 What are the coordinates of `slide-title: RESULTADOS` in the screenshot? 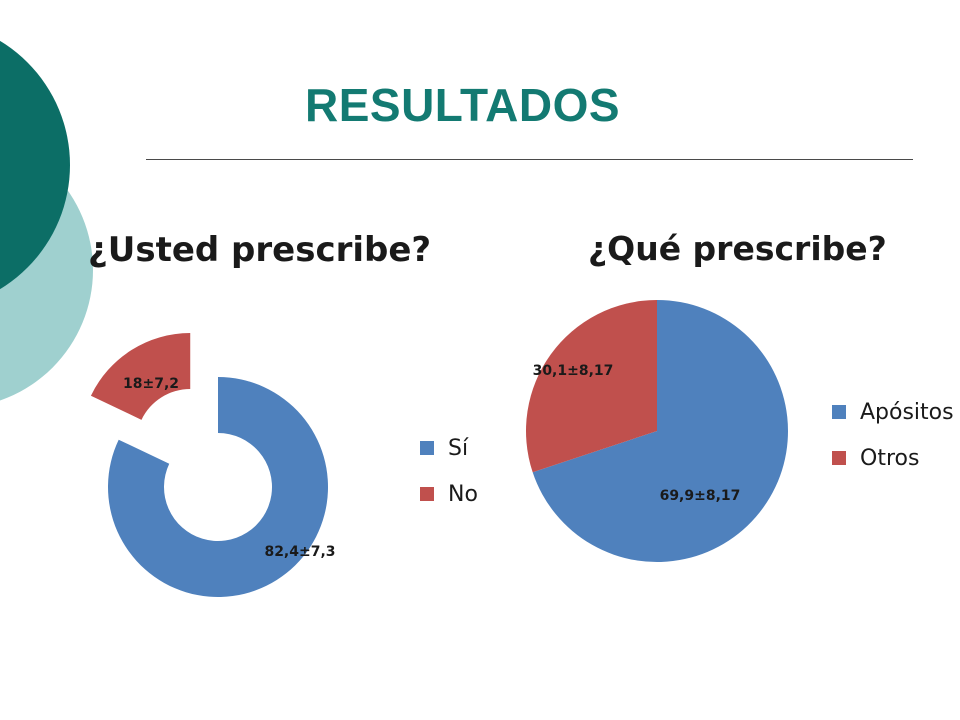 It's located at (463, 105).